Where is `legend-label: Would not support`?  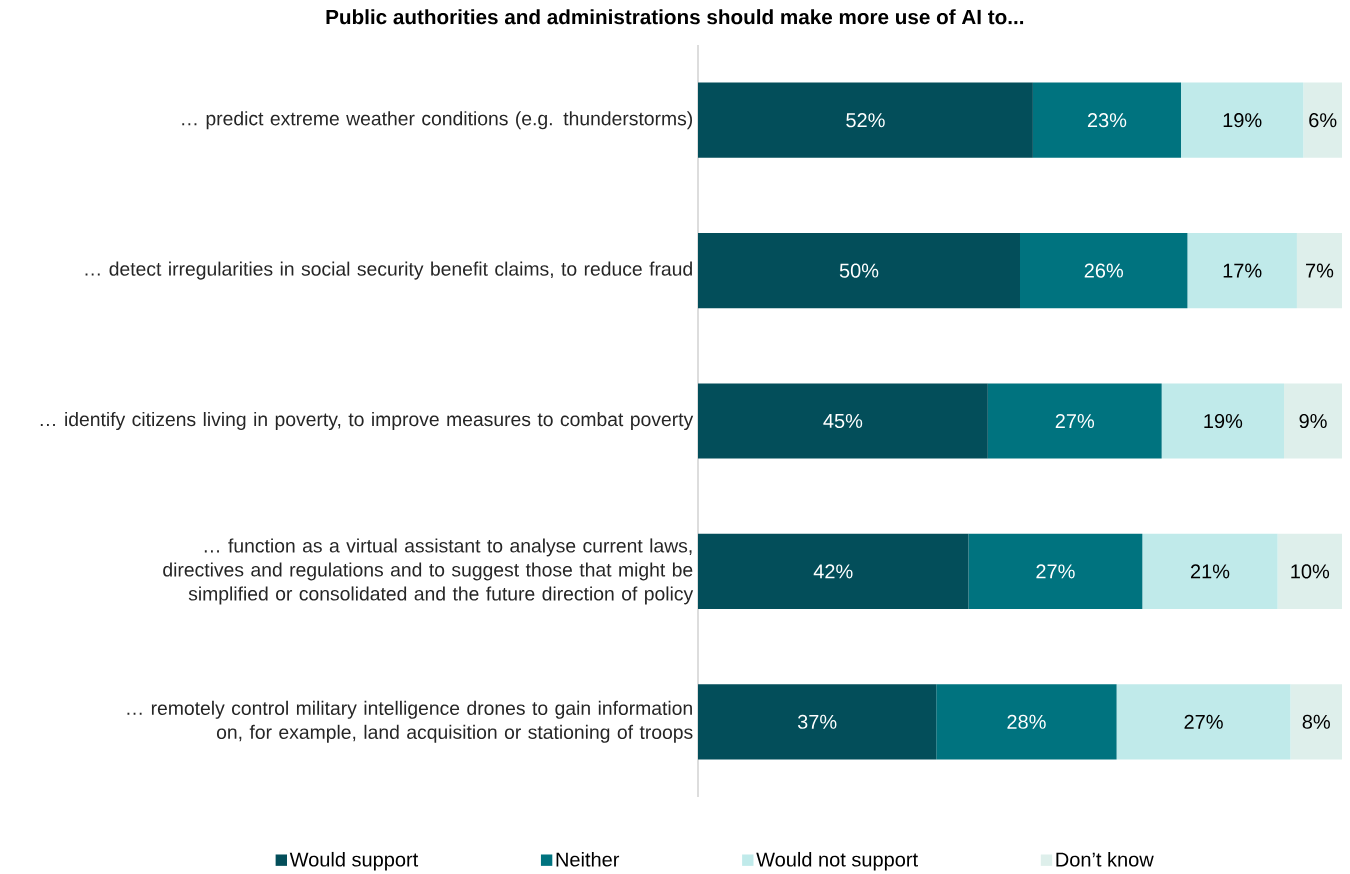
legend-label: Would not support is located at coordinates (837, 861).